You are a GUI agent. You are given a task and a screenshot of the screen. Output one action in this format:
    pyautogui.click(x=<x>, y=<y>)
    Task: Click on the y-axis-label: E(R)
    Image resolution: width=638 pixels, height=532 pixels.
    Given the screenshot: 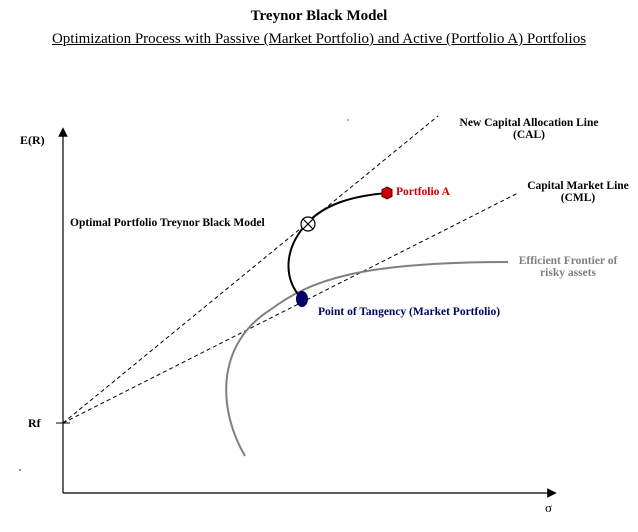 What is the action you would take?
    pyautogui.click(x=32, y=140)
    